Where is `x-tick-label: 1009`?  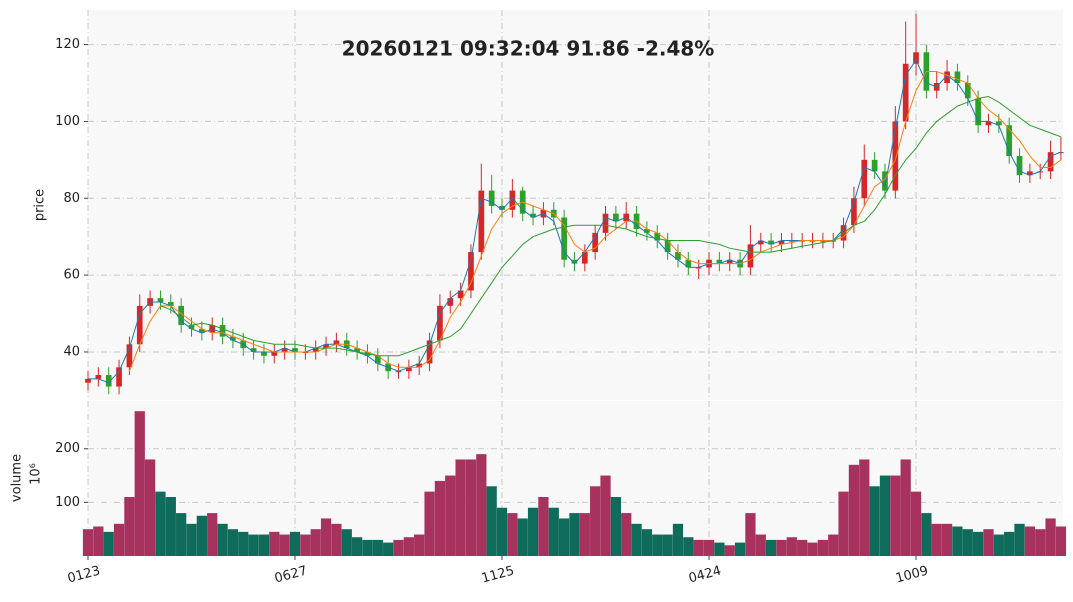
x-tick-label: 1009 is located at coordinates (912, 574).